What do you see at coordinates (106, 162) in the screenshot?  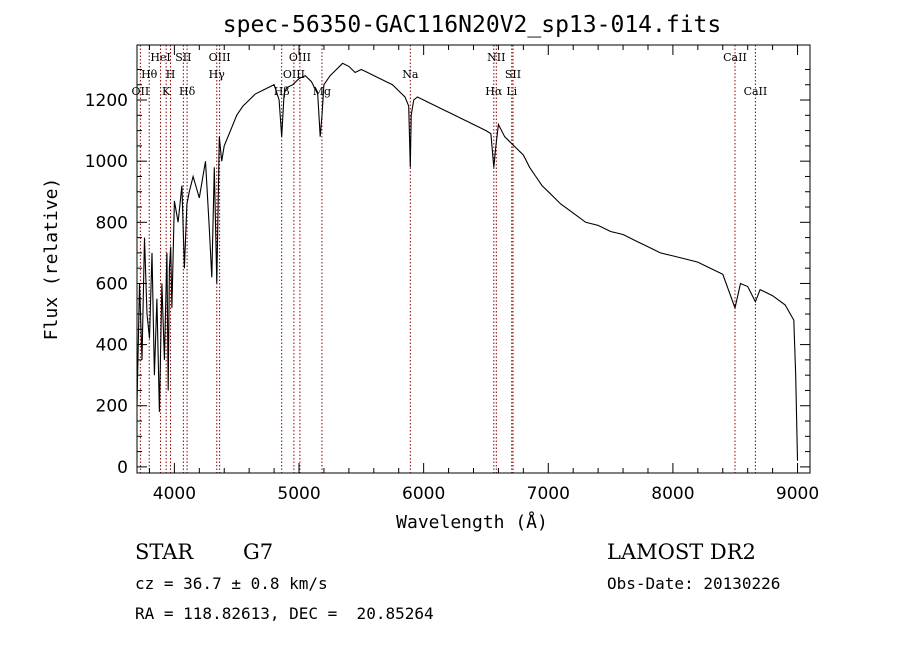 I see `y-tick-label: 1000` at bounding box center [106, 162].